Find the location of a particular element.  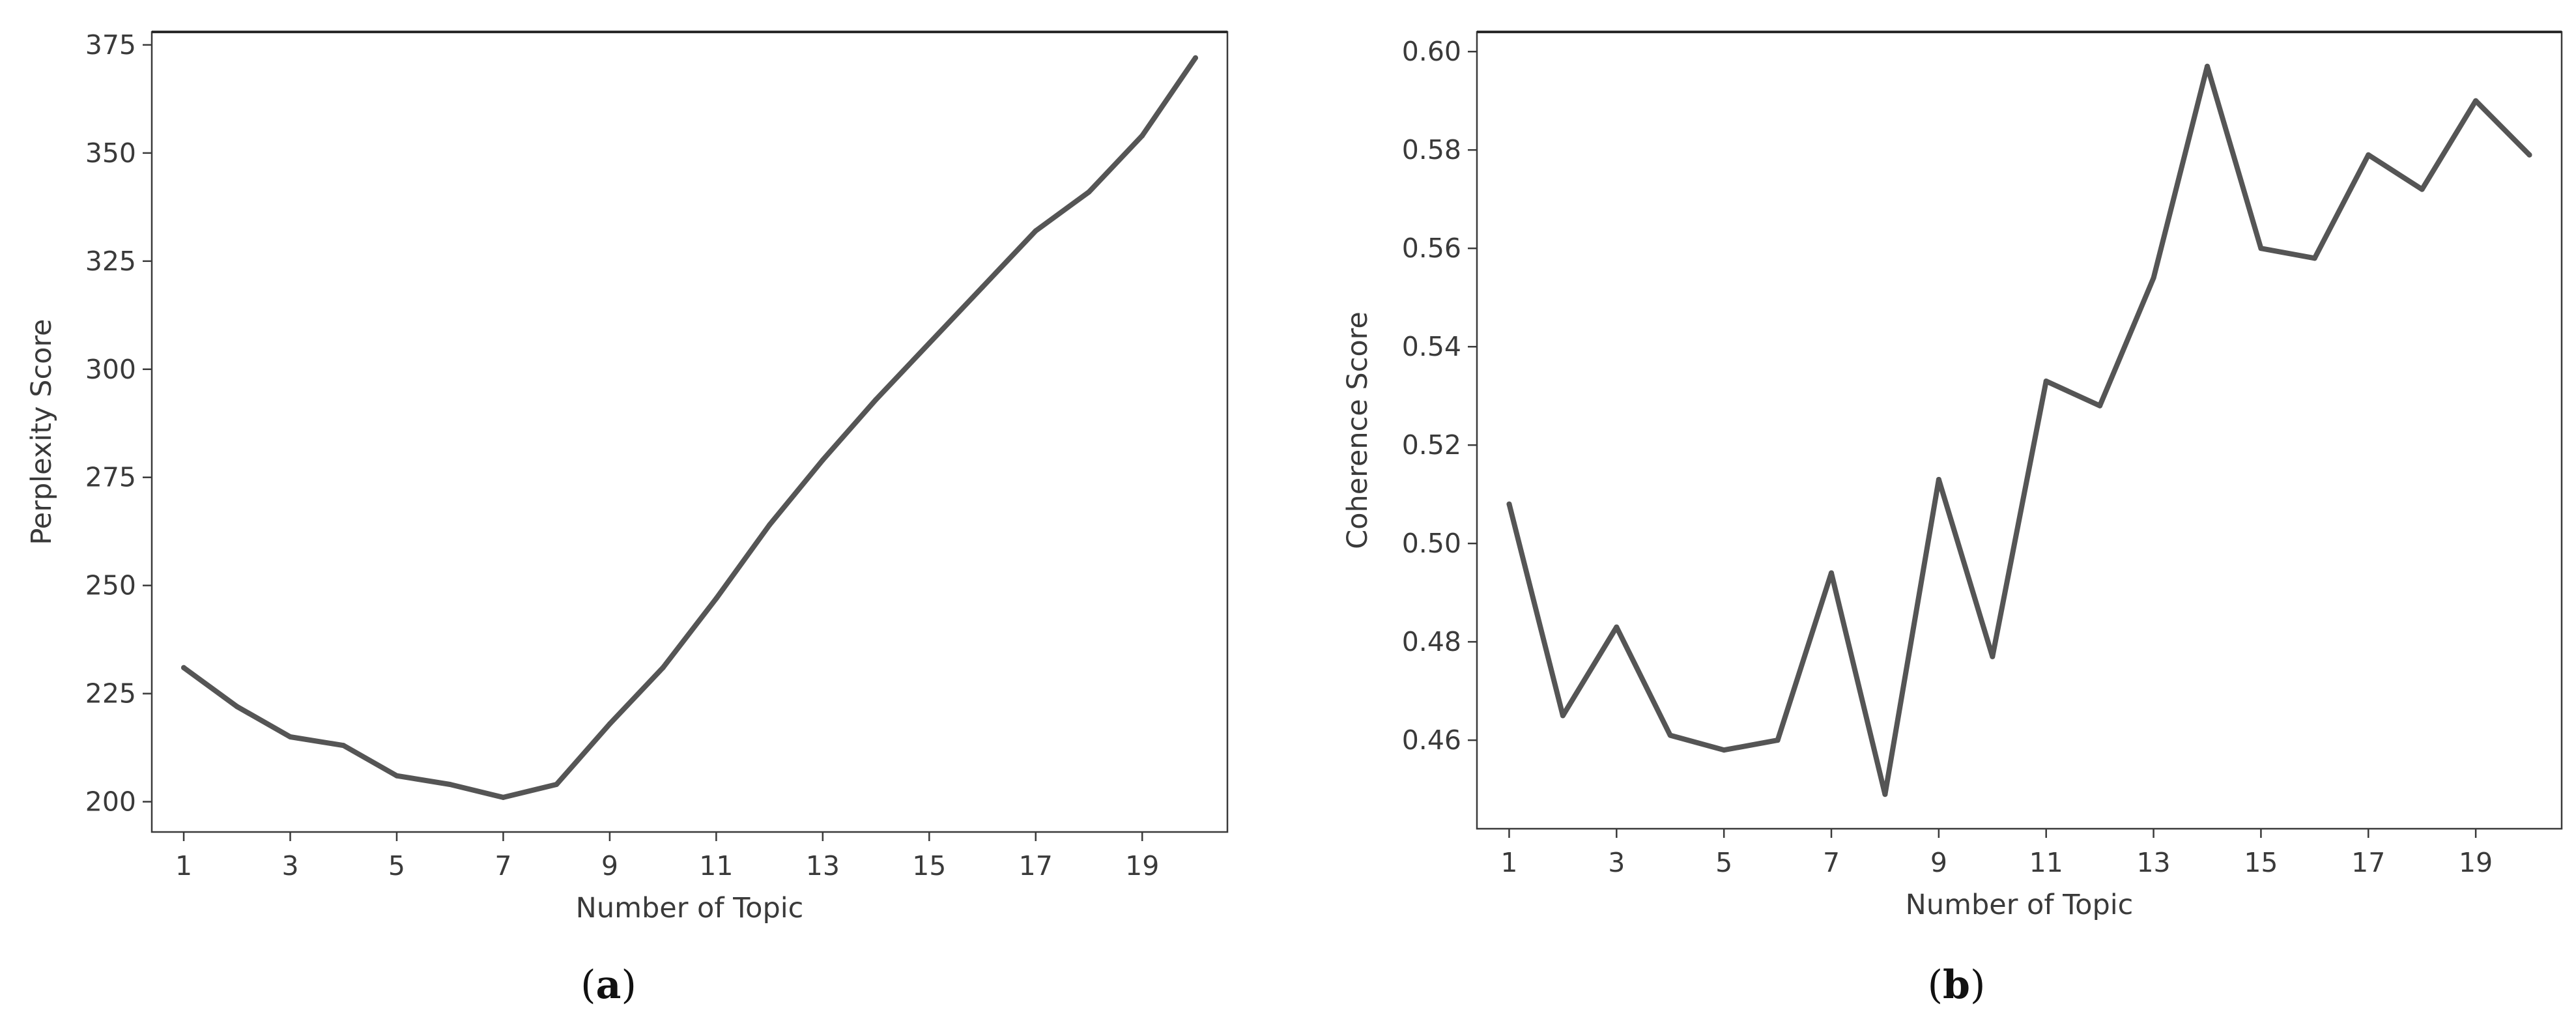

panel-label: (b) is located at coordinates (1957, 985).